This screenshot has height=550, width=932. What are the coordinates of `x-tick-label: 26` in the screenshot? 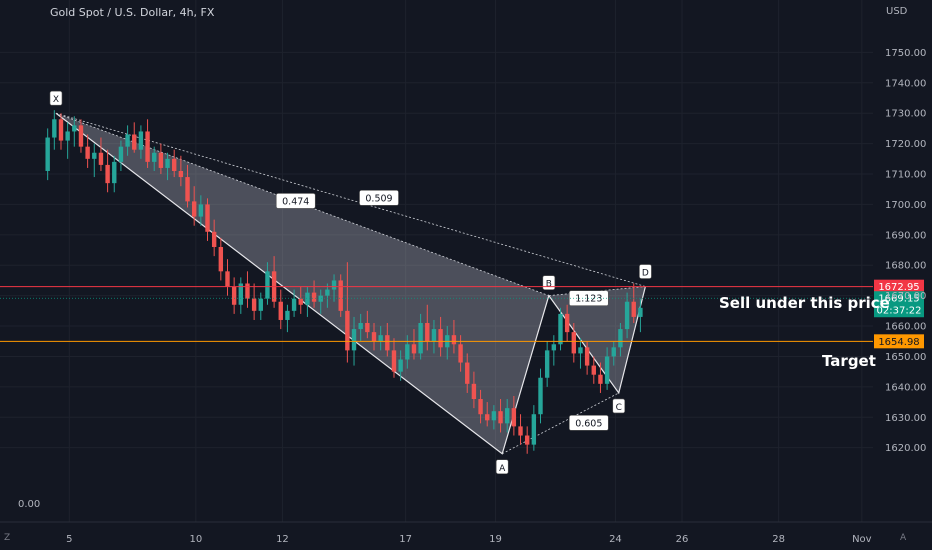 It's located at (682, 539).